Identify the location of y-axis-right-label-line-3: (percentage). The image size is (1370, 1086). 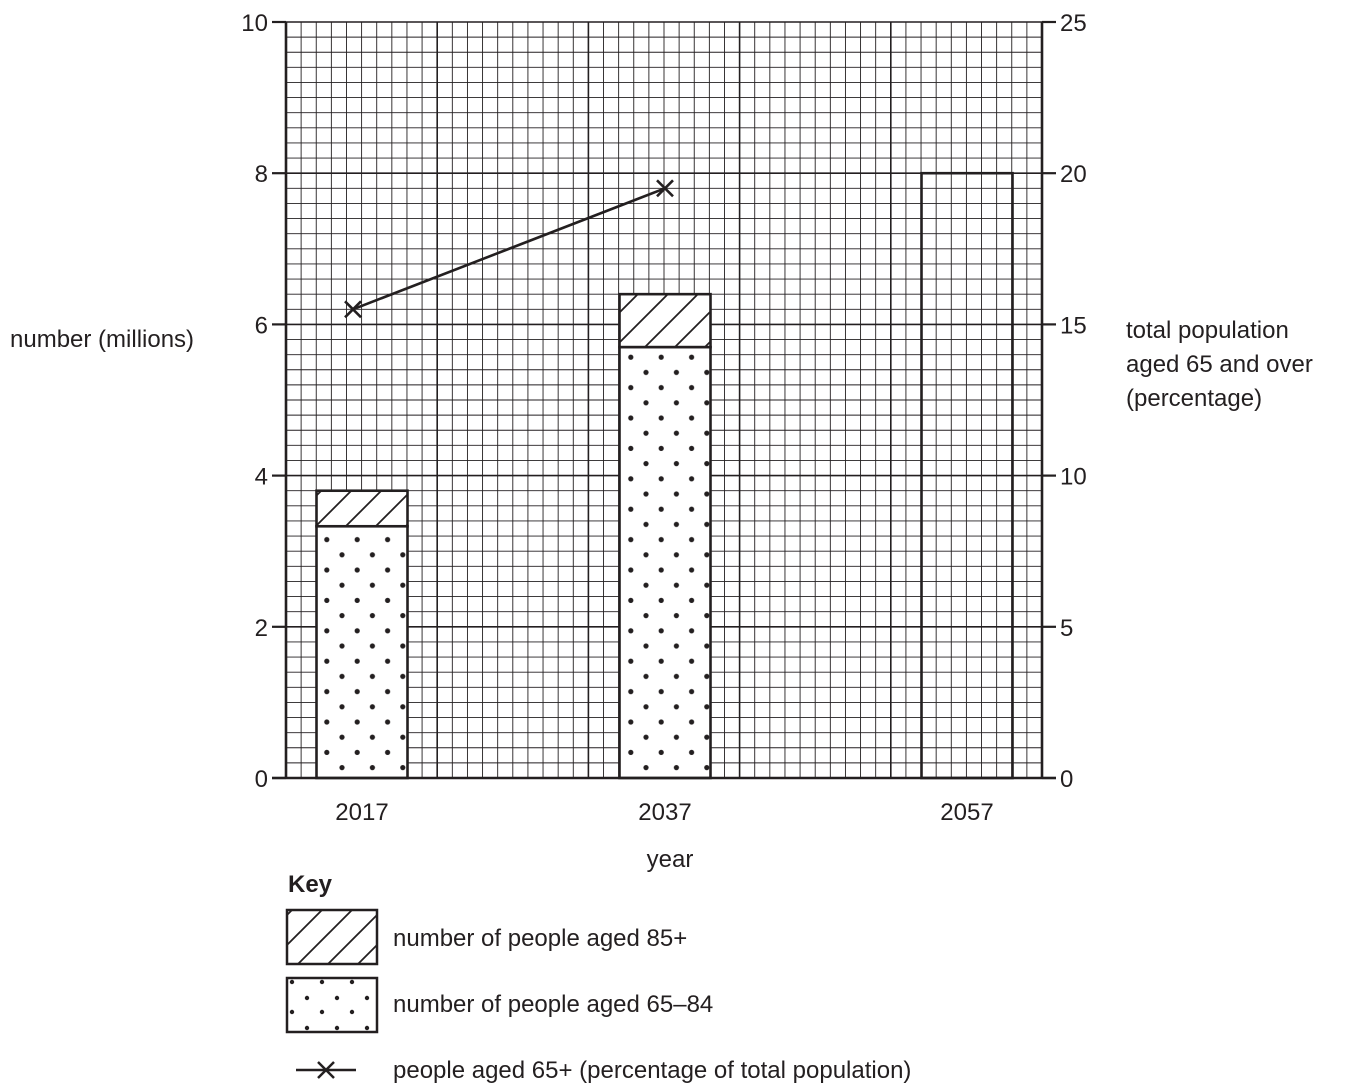
(1194, 398).